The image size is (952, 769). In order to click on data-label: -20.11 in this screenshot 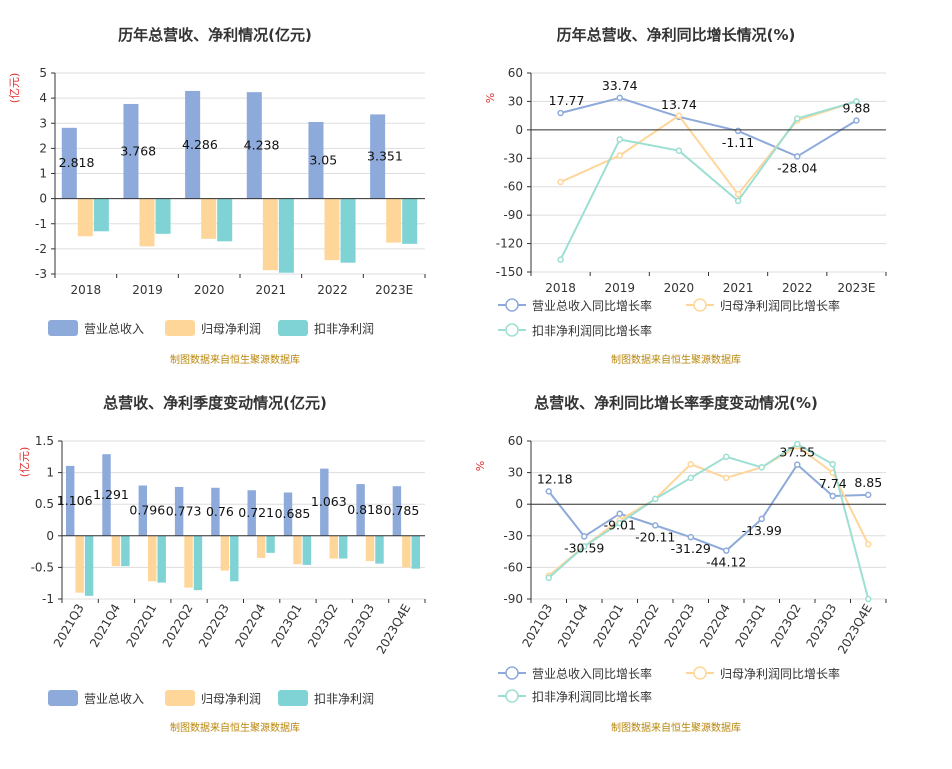, I will do `click(655, 536)`.